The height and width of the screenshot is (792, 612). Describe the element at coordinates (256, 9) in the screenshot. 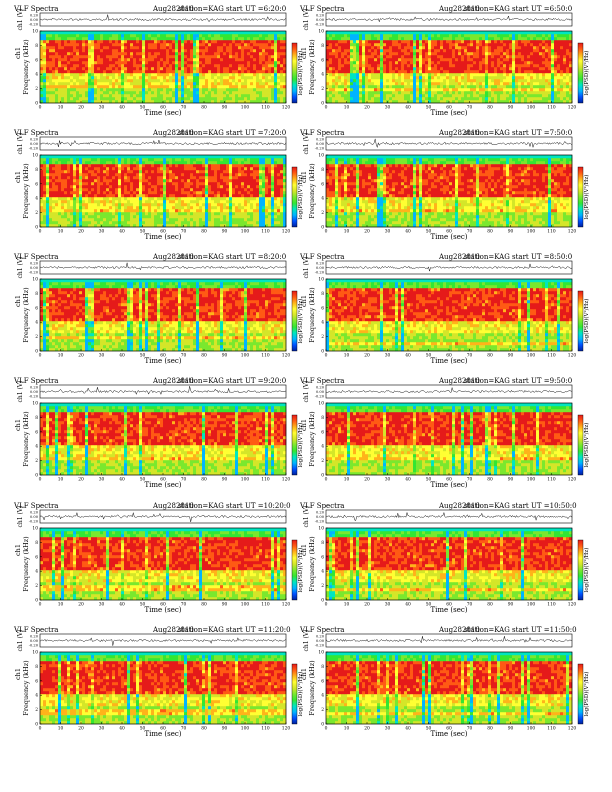

I see `panel-start-time: start UT =6:20:0` at that location.